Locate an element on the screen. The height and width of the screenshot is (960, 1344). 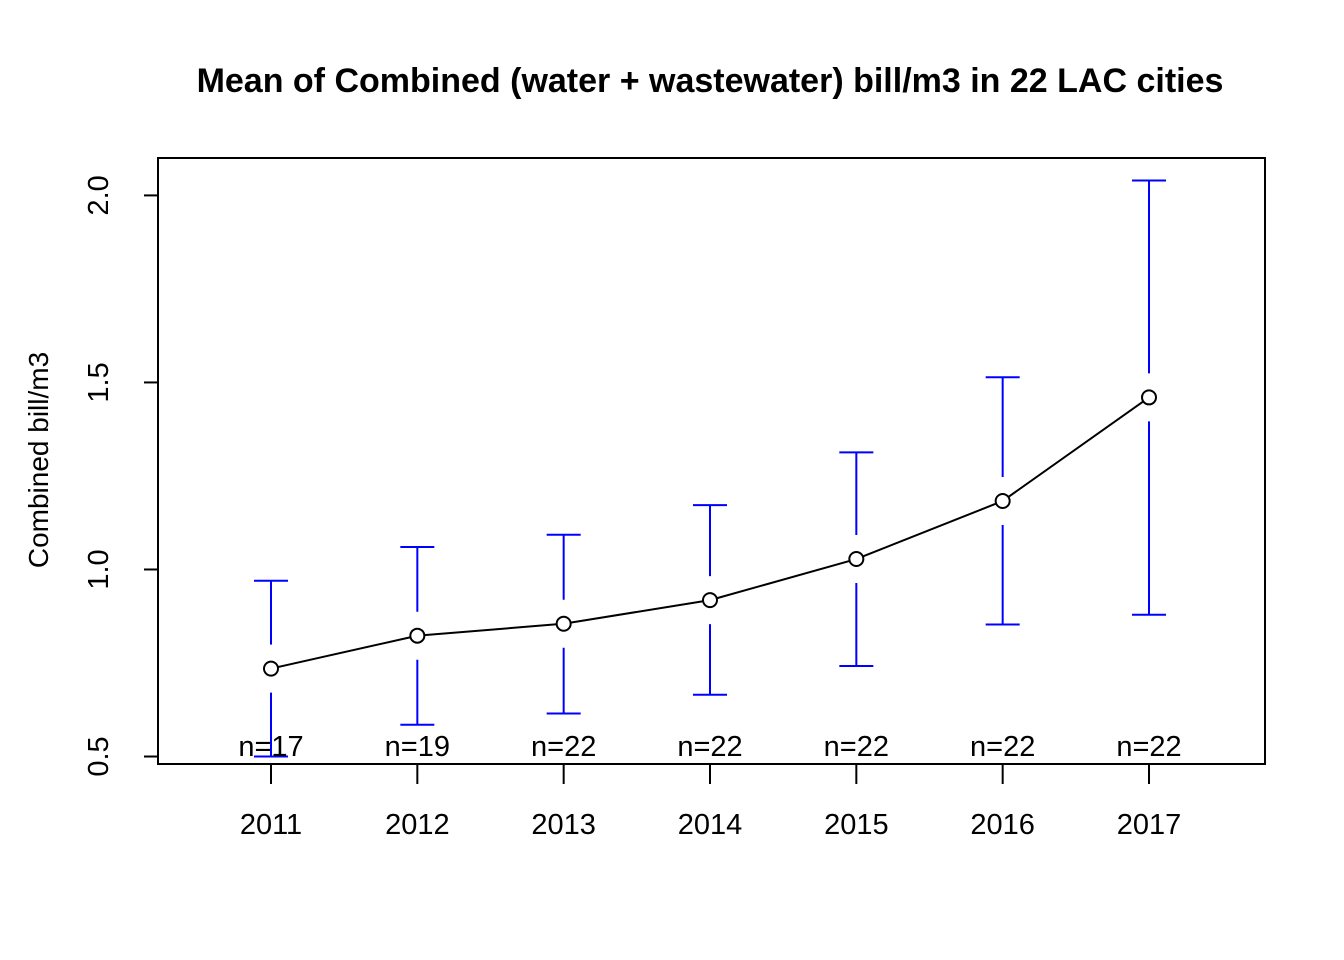
y-axis-label: Combined bill/m3 is located at coordinates (38, 460).